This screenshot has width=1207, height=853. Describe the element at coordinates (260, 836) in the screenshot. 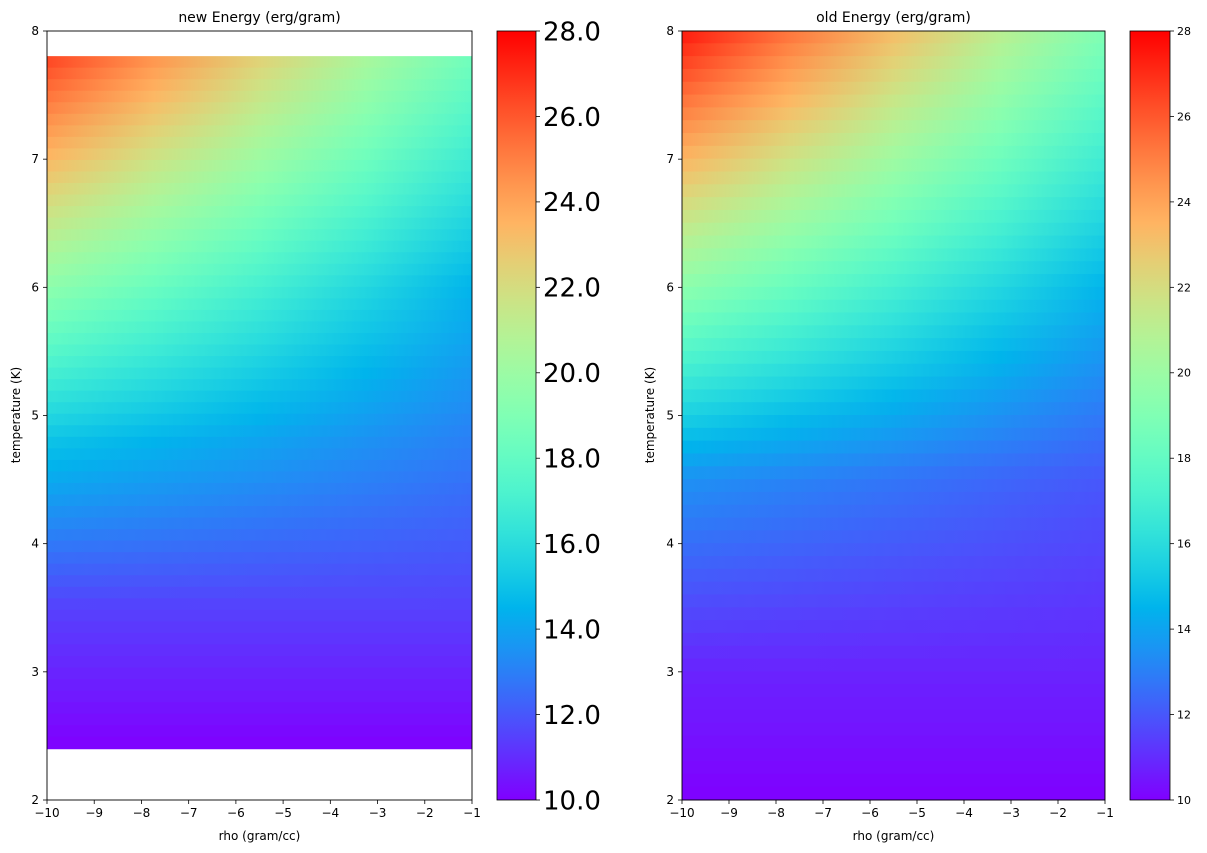

I see `x-axis-label: rho (gram/cc)` at that location.